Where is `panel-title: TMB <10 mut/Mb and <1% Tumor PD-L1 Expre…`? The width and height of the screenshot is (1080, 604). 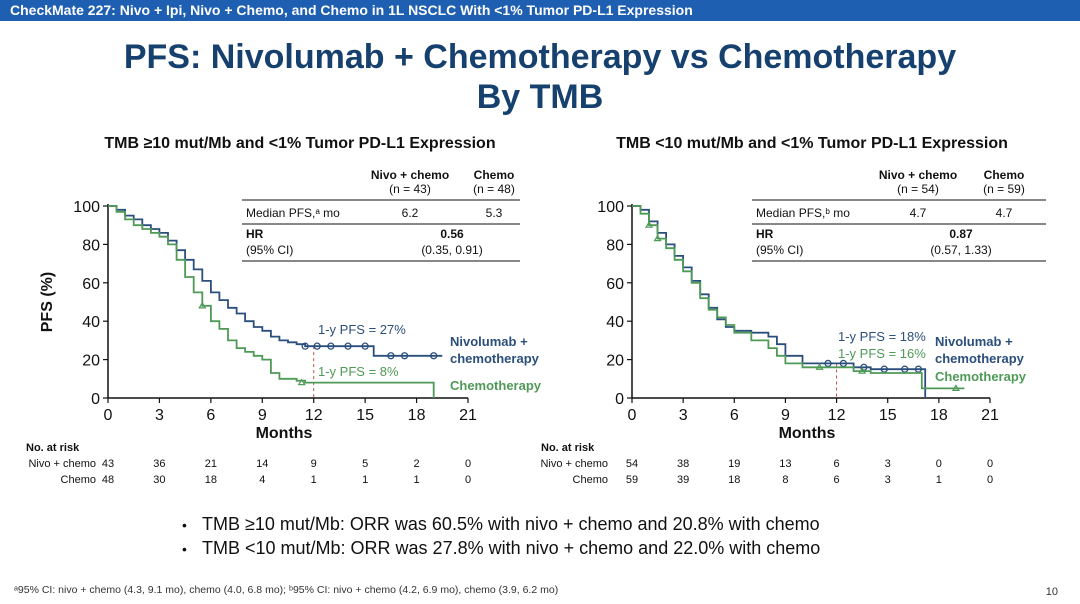
panel-title: TMB <10 mut/Mb and <1% Tumor PD-L1 Expre… is located at coordinates (812, 143).